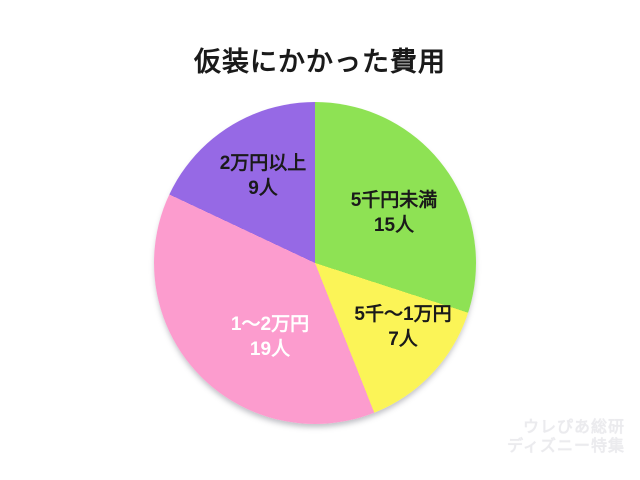 The height and width of the screenshot is (480, 640). What do you see at coordinates (566, 437) in the screenshot?
I see `watermark: ウレぴあ総研 ディズニー特集` at bounding box center [566, 437].